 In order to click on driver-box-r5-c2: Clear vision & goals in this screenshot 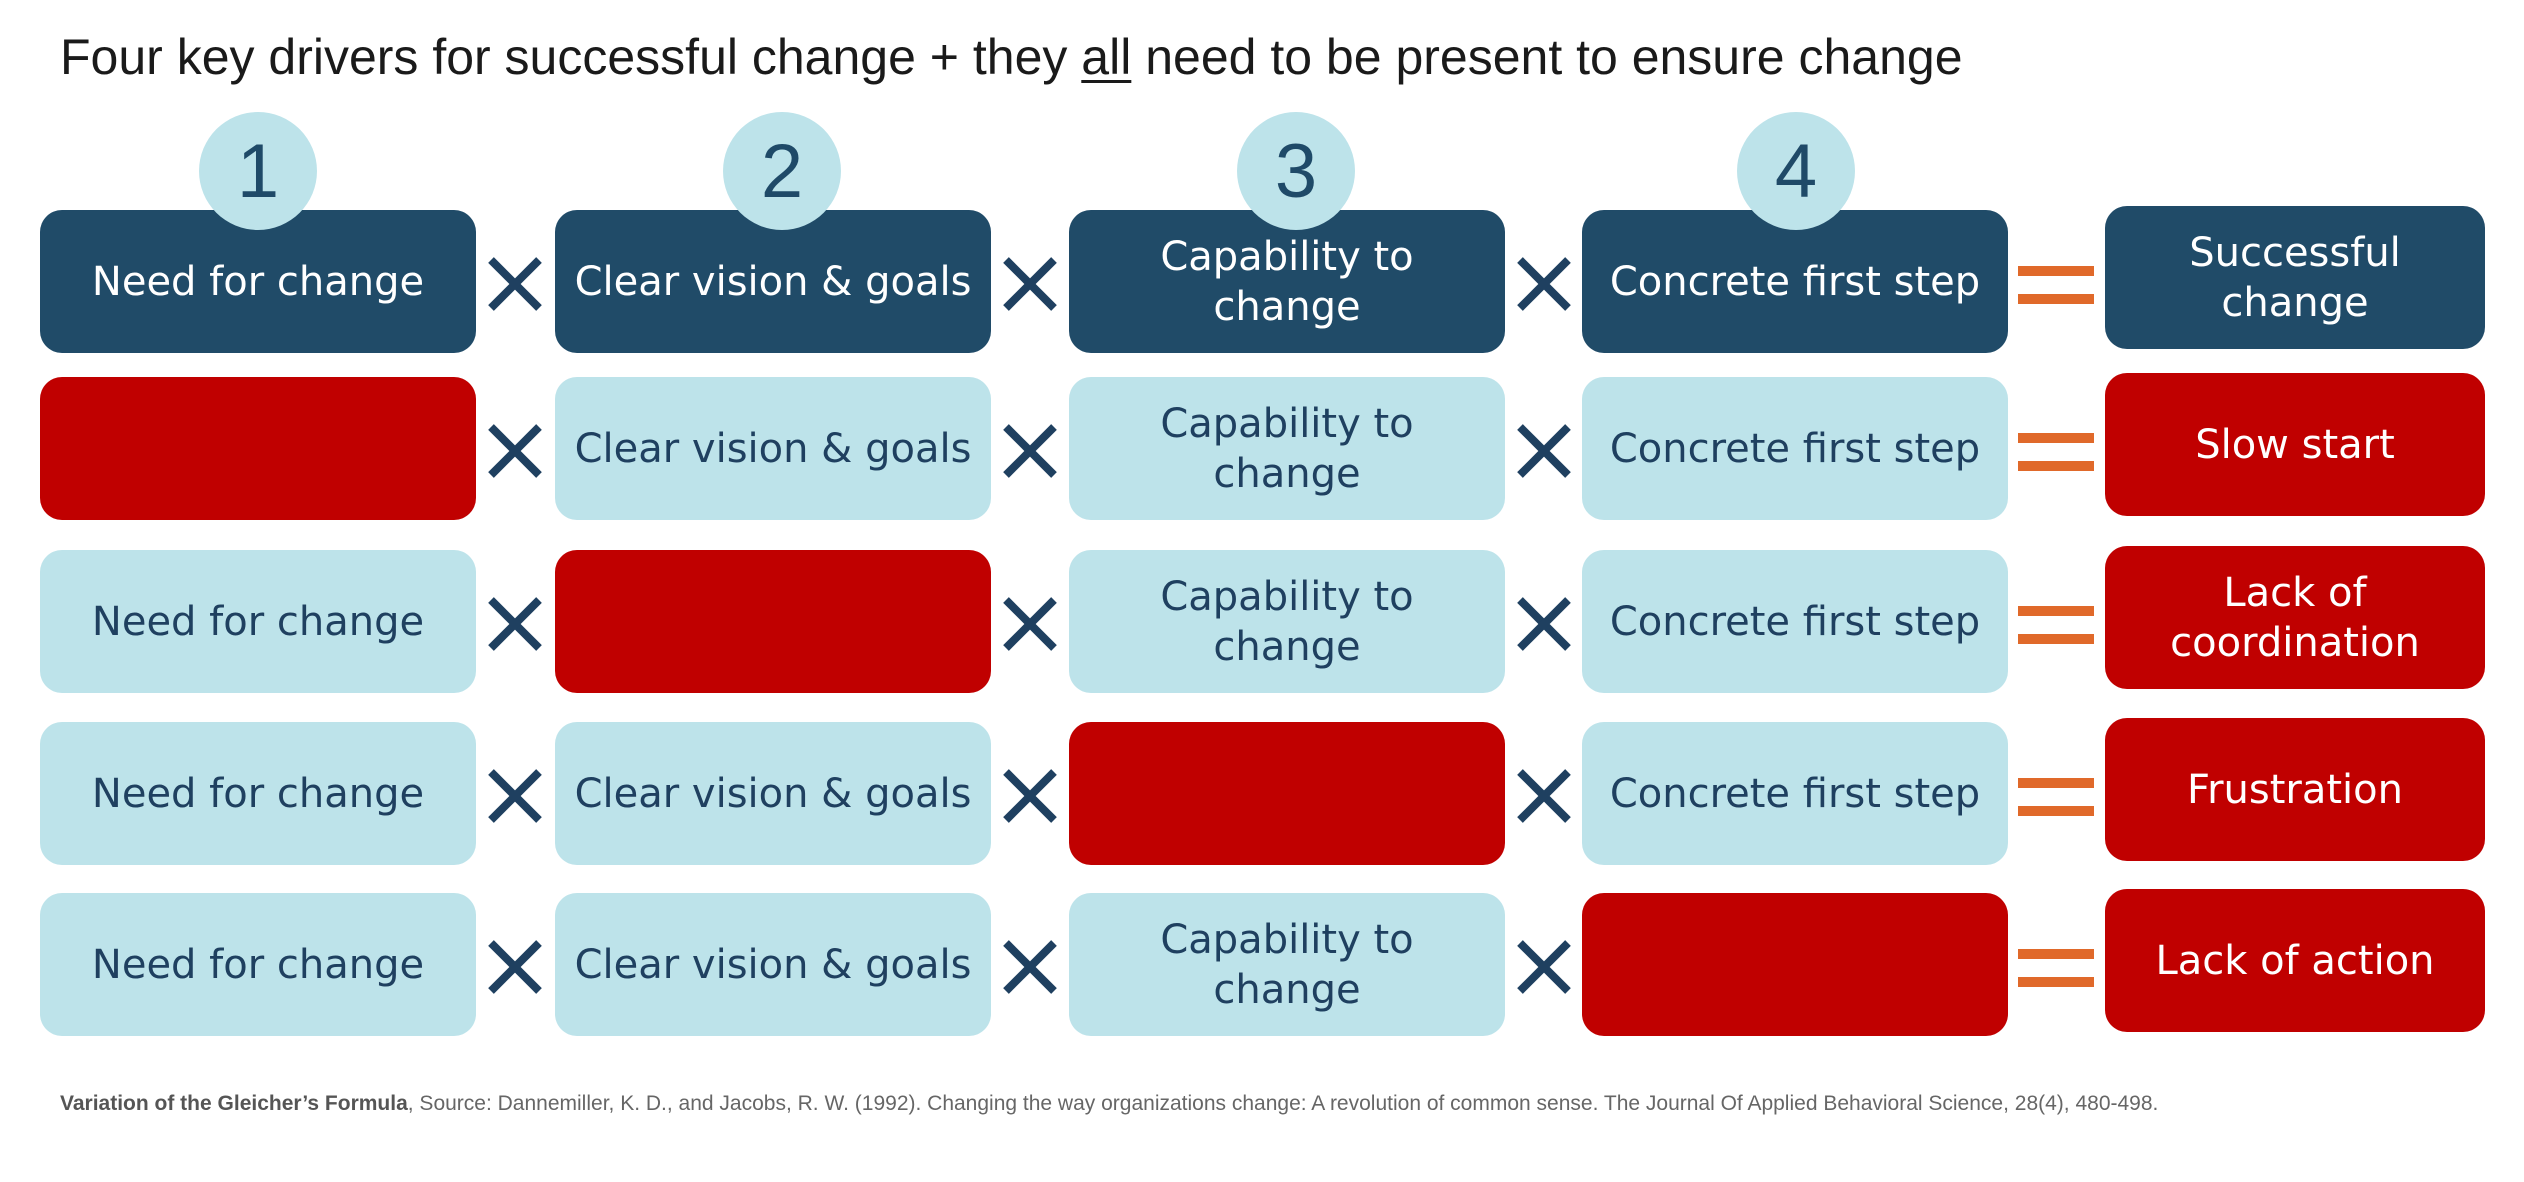, I will do `click(773, 964)`.